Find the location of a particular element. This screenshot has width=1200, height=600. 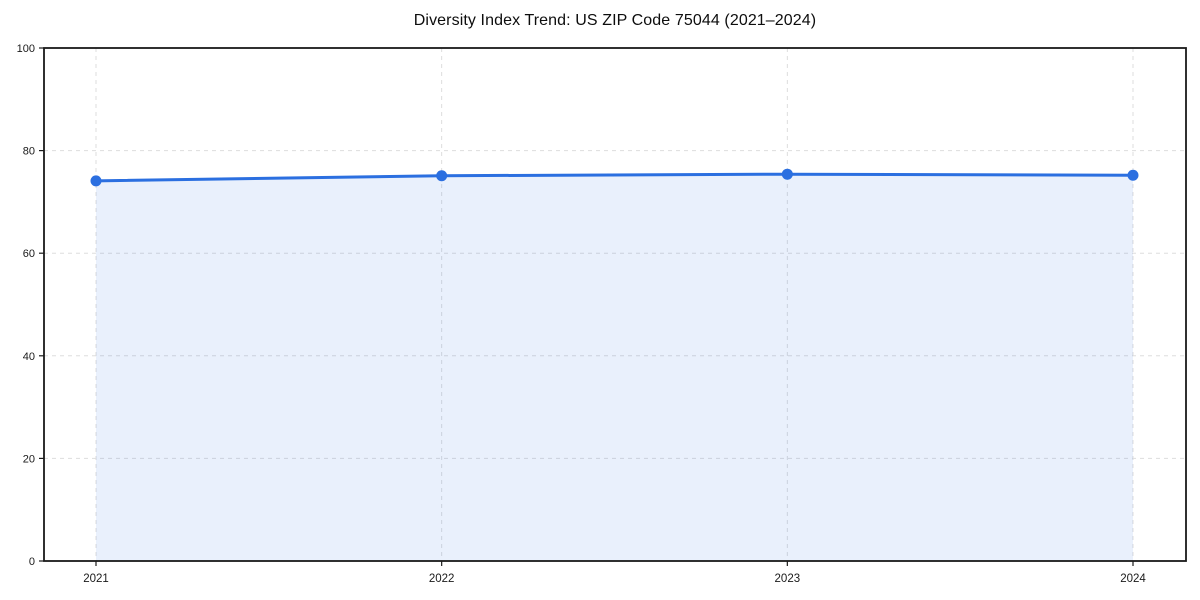

y-tick-label-80: 80 is located at coordinates (29, 152).